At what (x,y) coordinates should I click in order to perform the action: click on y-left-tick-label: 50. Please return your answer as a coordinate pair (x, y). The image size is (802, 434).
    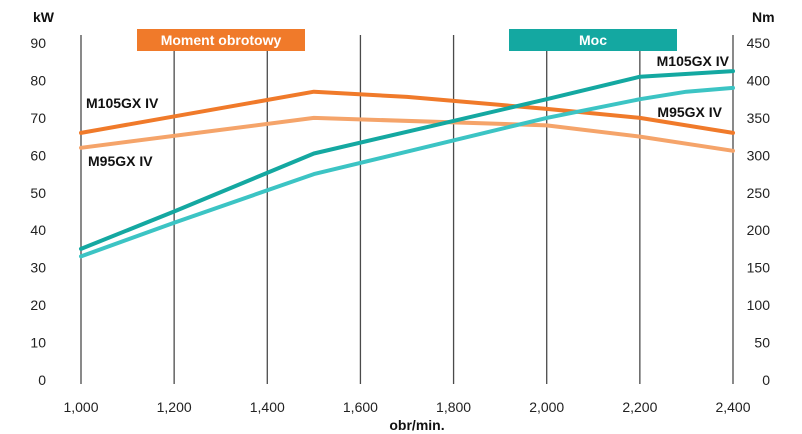
    Looking at the image, I should click on (38, 193).